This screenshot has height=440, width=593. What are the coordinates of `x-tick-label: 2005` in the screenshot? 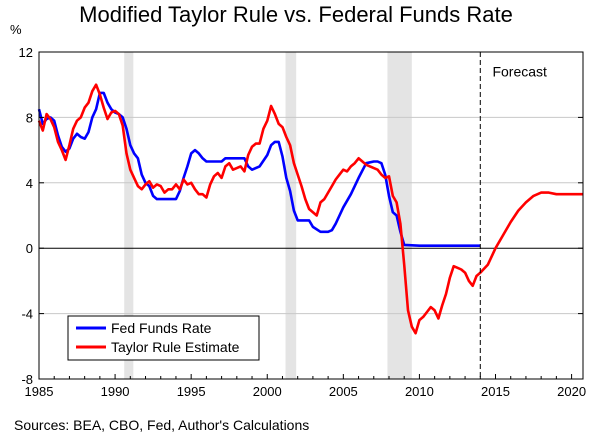 It's located at (343, 391).